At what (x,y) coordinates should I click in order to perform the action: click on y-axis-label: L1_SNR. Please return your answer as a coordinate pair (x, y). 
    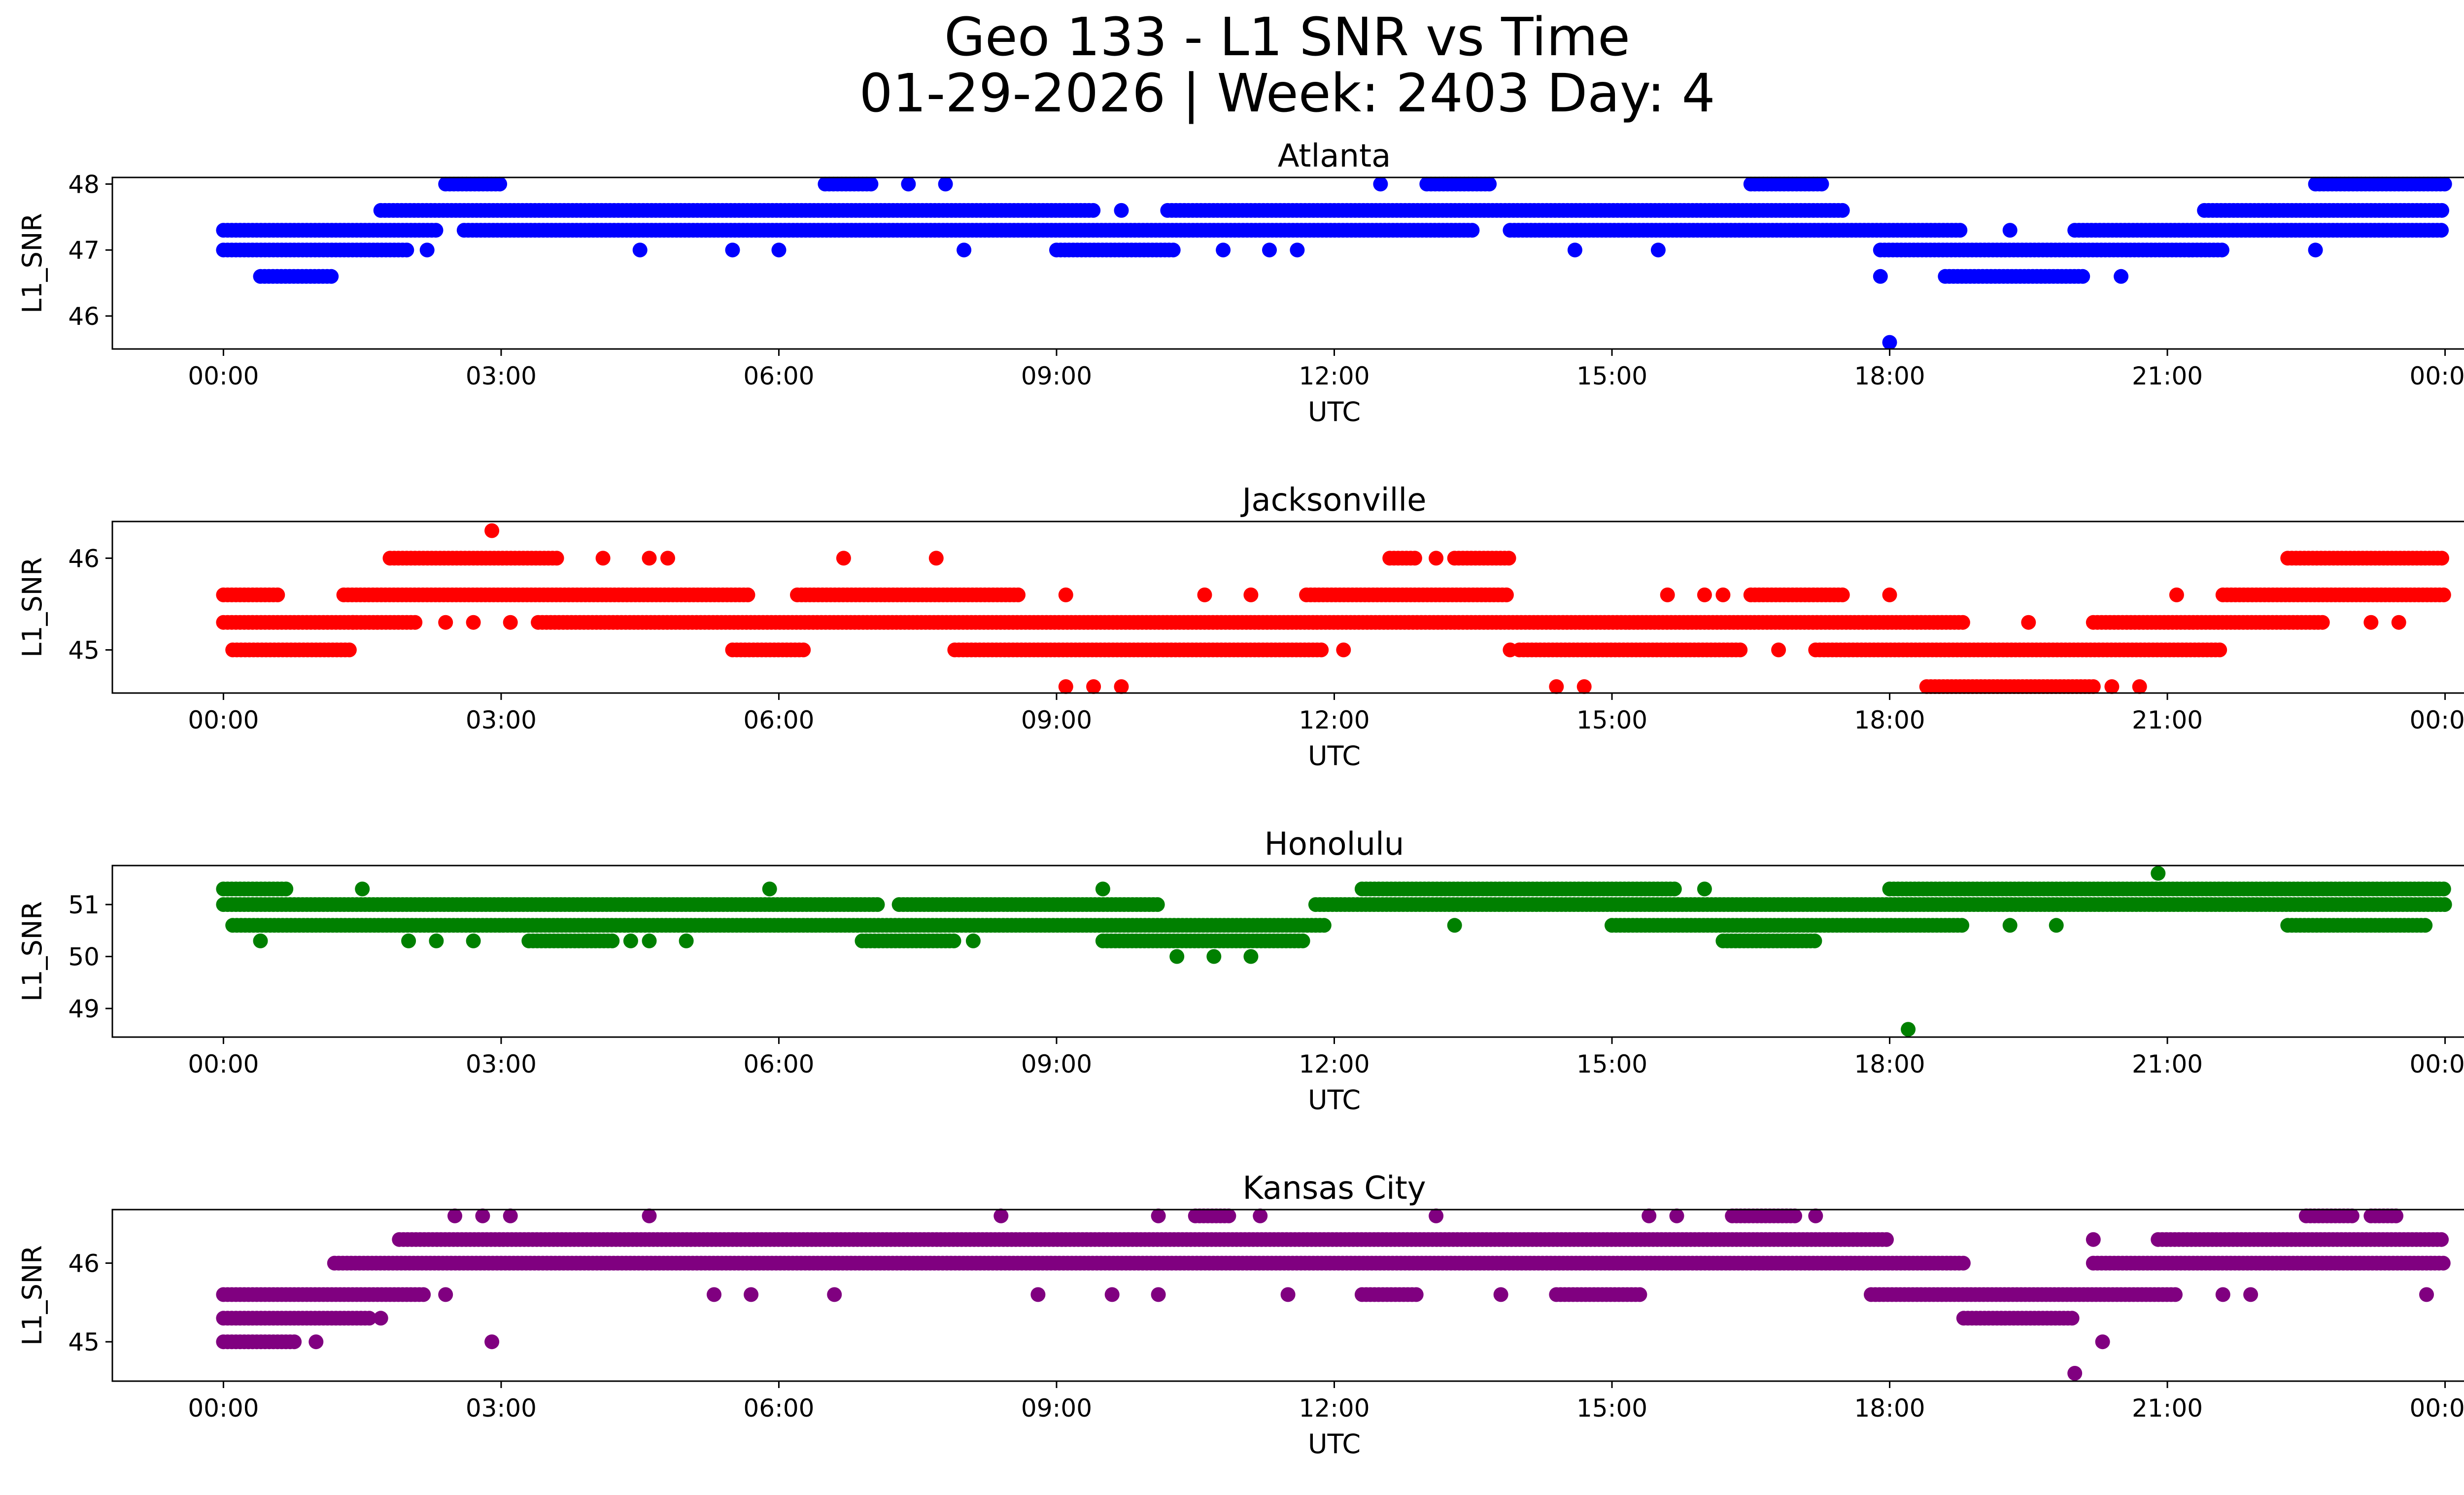
    Looking at the image, I should click on (32, 951).